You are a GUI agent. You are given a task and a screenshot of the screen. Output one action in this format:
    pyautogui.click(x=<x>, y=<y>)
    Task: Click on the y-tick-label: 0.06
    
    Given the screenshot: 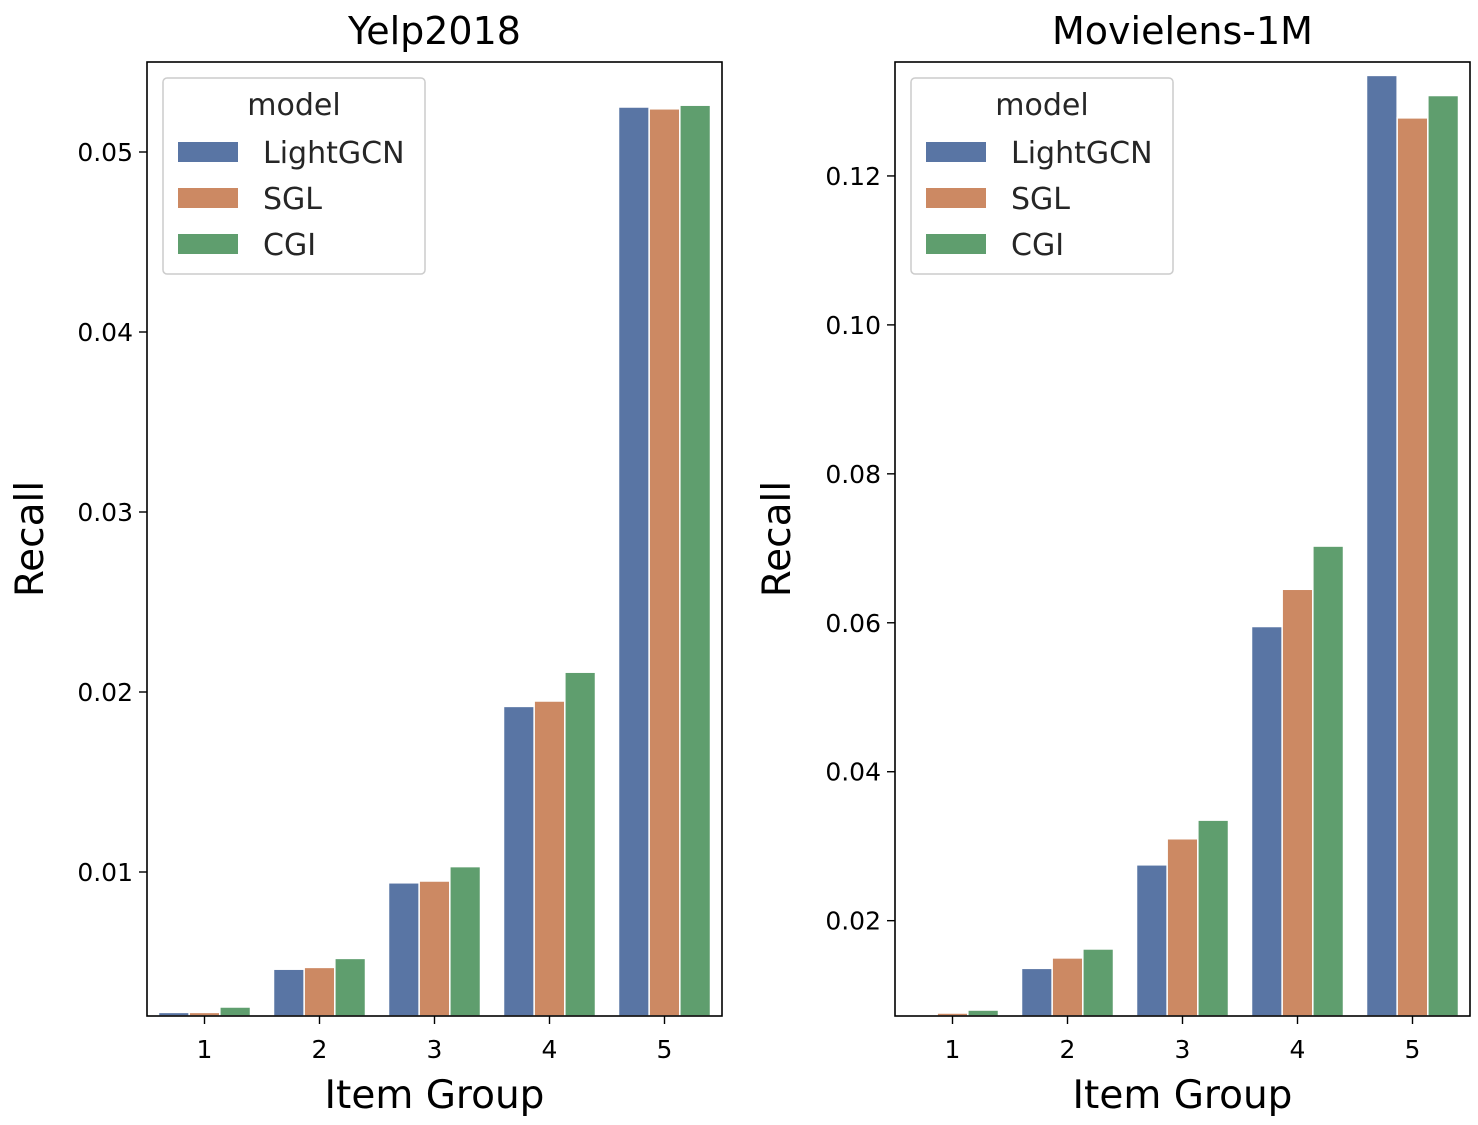 What is the action you would take?
    pyautogui.click(x=853, y=623)
    